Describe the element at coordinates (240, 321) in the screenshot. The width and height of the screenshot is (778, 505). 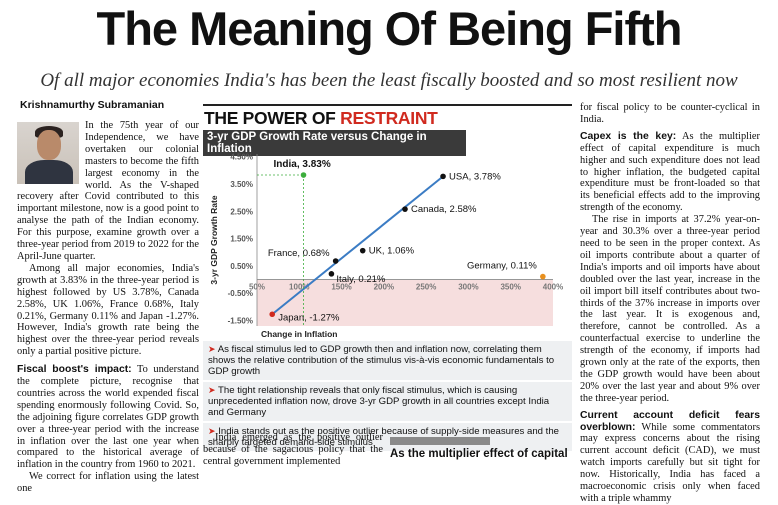
I see `y-tick-label: -1.50%` at that location.